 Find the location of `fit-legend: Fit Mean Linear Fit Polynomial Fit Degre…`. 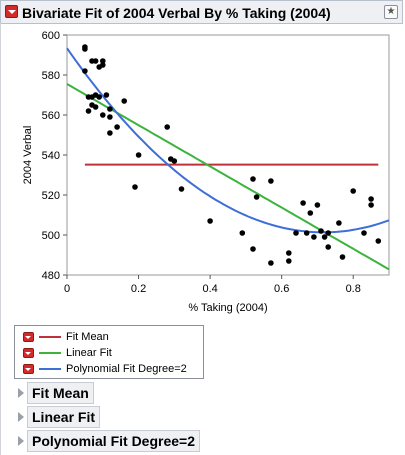

fit-legend: Fit Mean Linear Fit Polynomial Fit Degre… is located at coordinates (109, 352).